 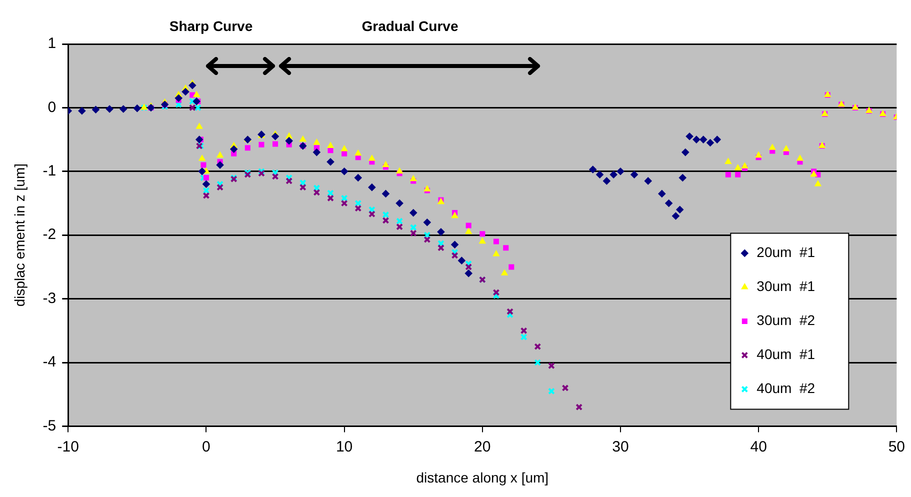 What do you see at coordinates (482, 477) in the screenshot?
I see `x-axis-title: distance along x [um]` at bounding box center [482, 477].